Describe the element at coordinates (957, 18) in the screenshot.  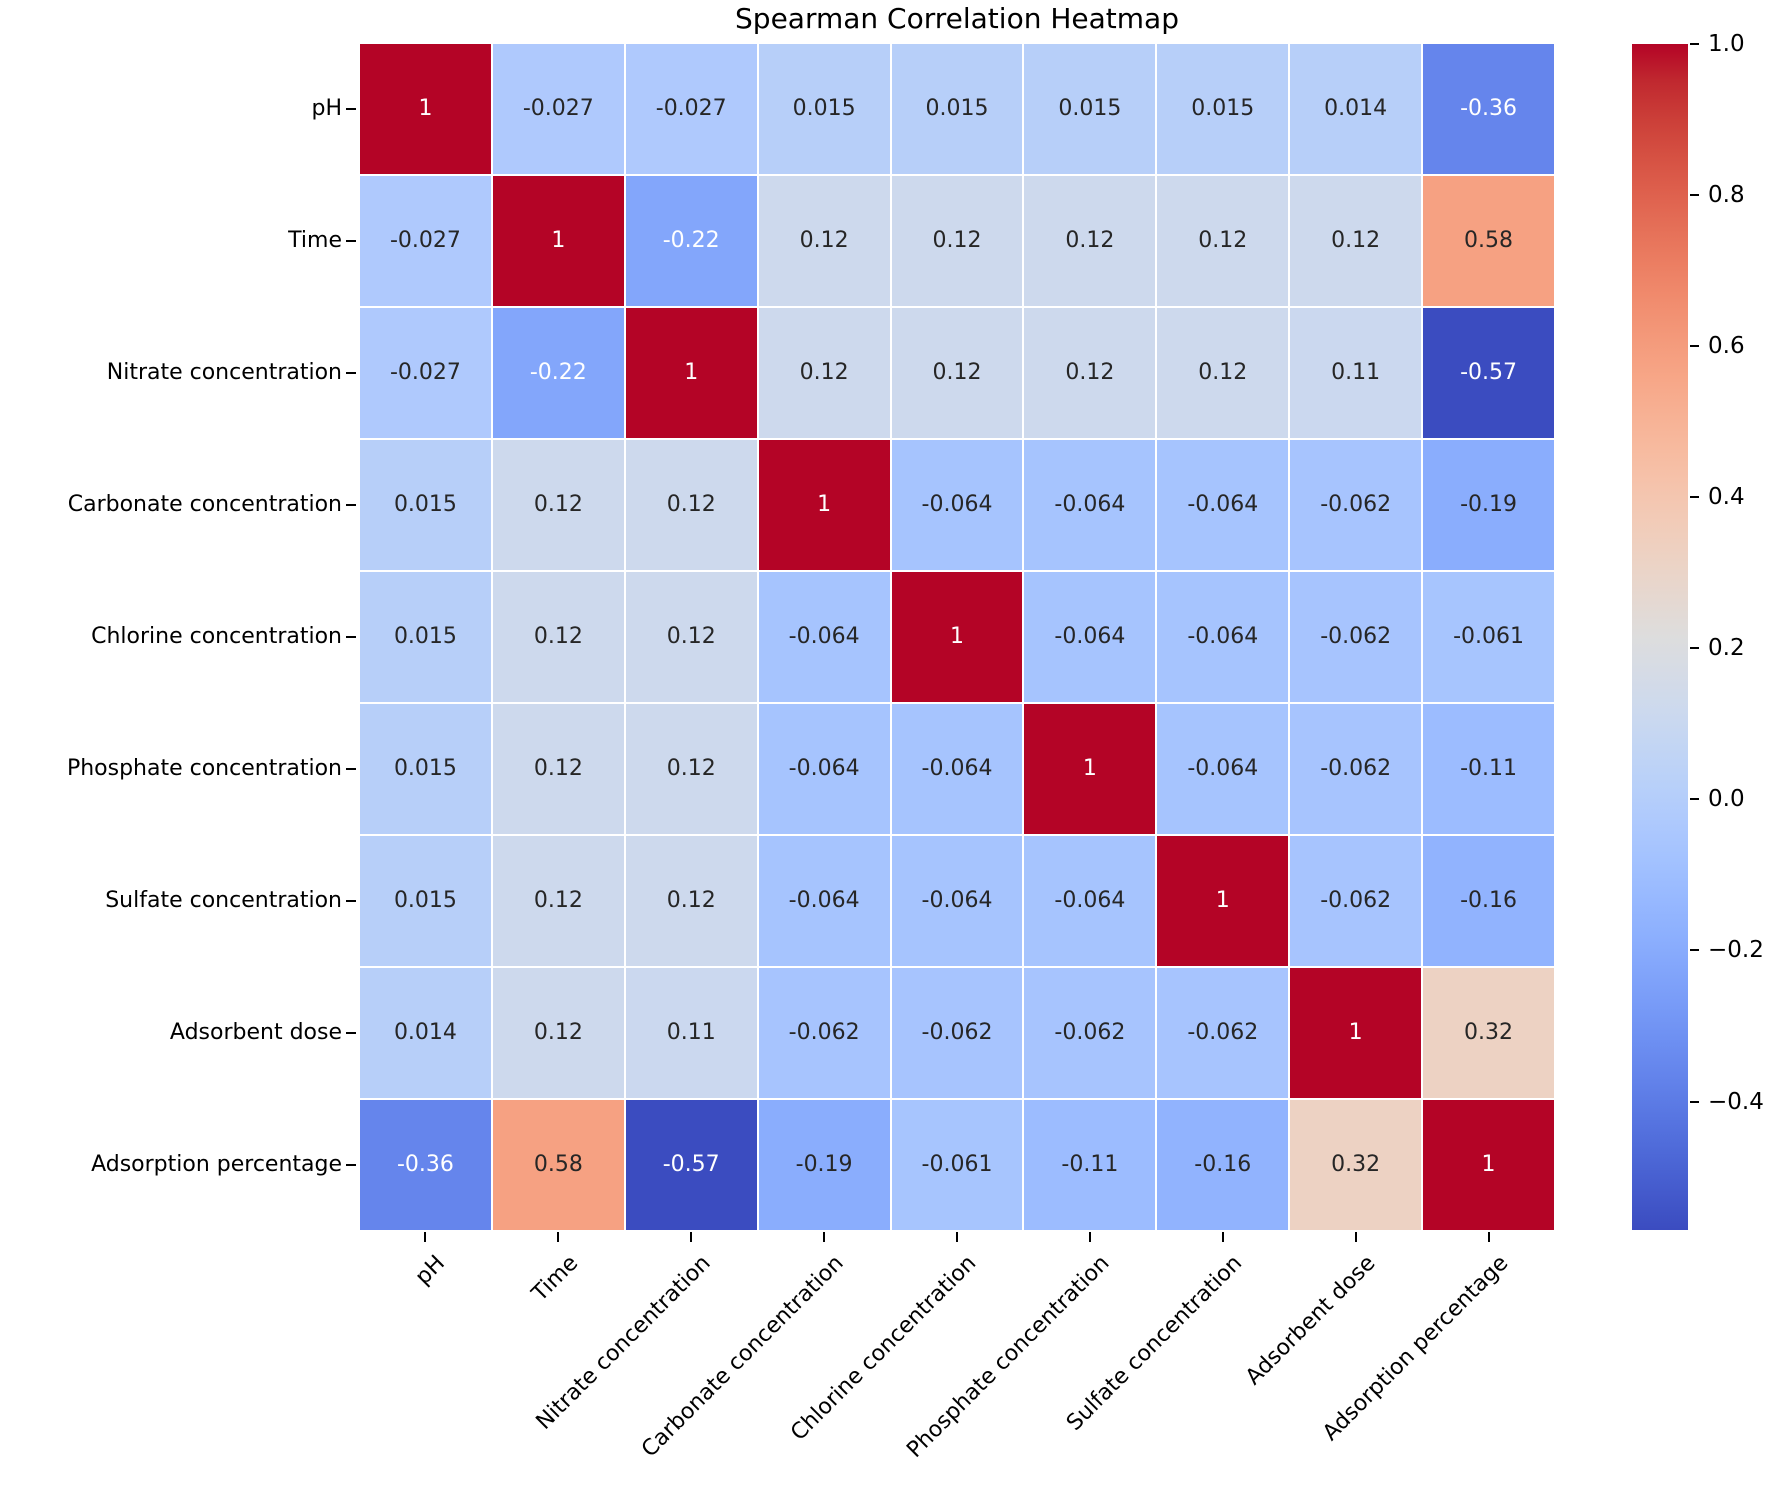
I see `chart-title: Spearman Correlation Heatmap` at that location.